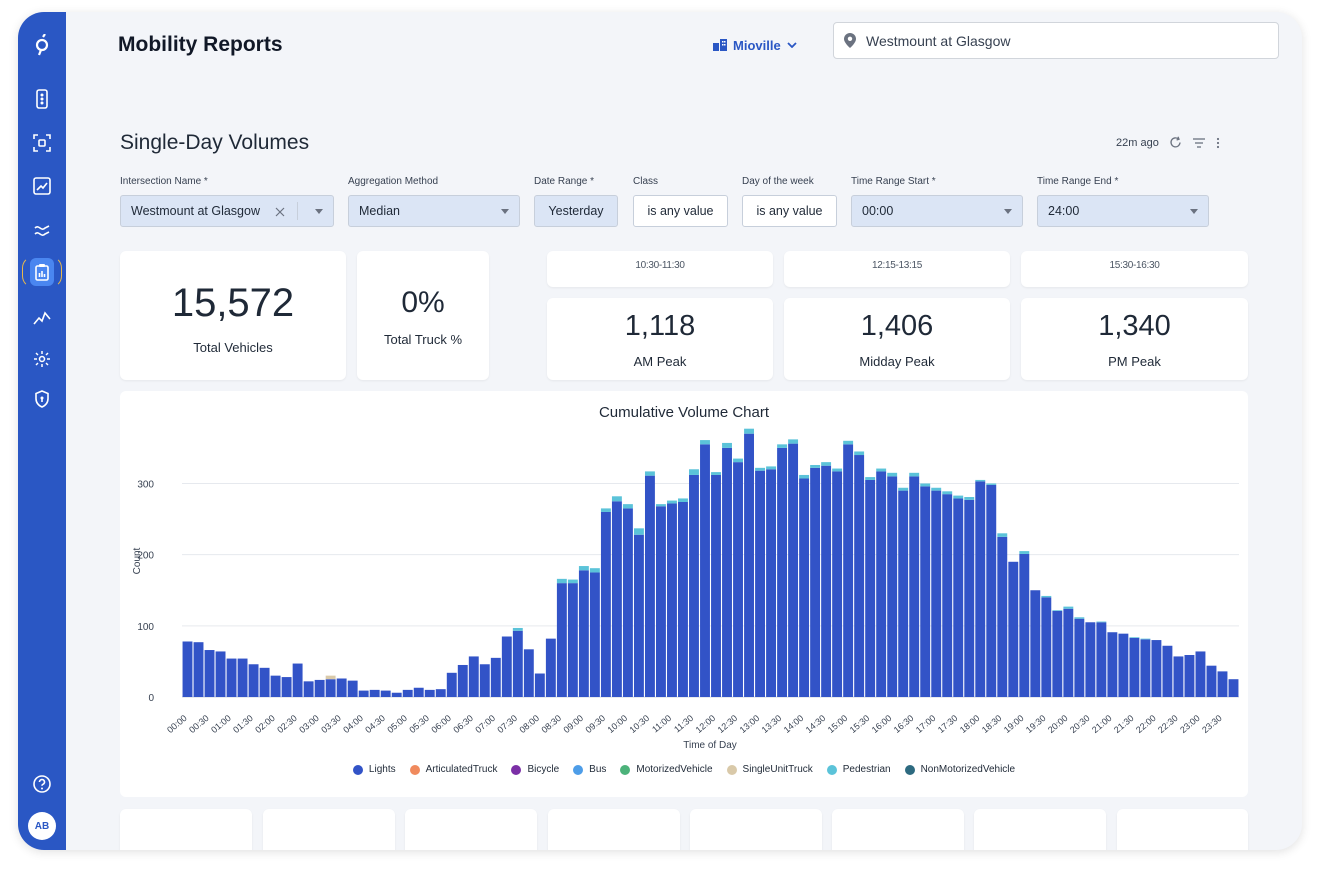 This screenshot has width=1318, height=874. I want to click on y-axis-label: Count, so click(137, 560).